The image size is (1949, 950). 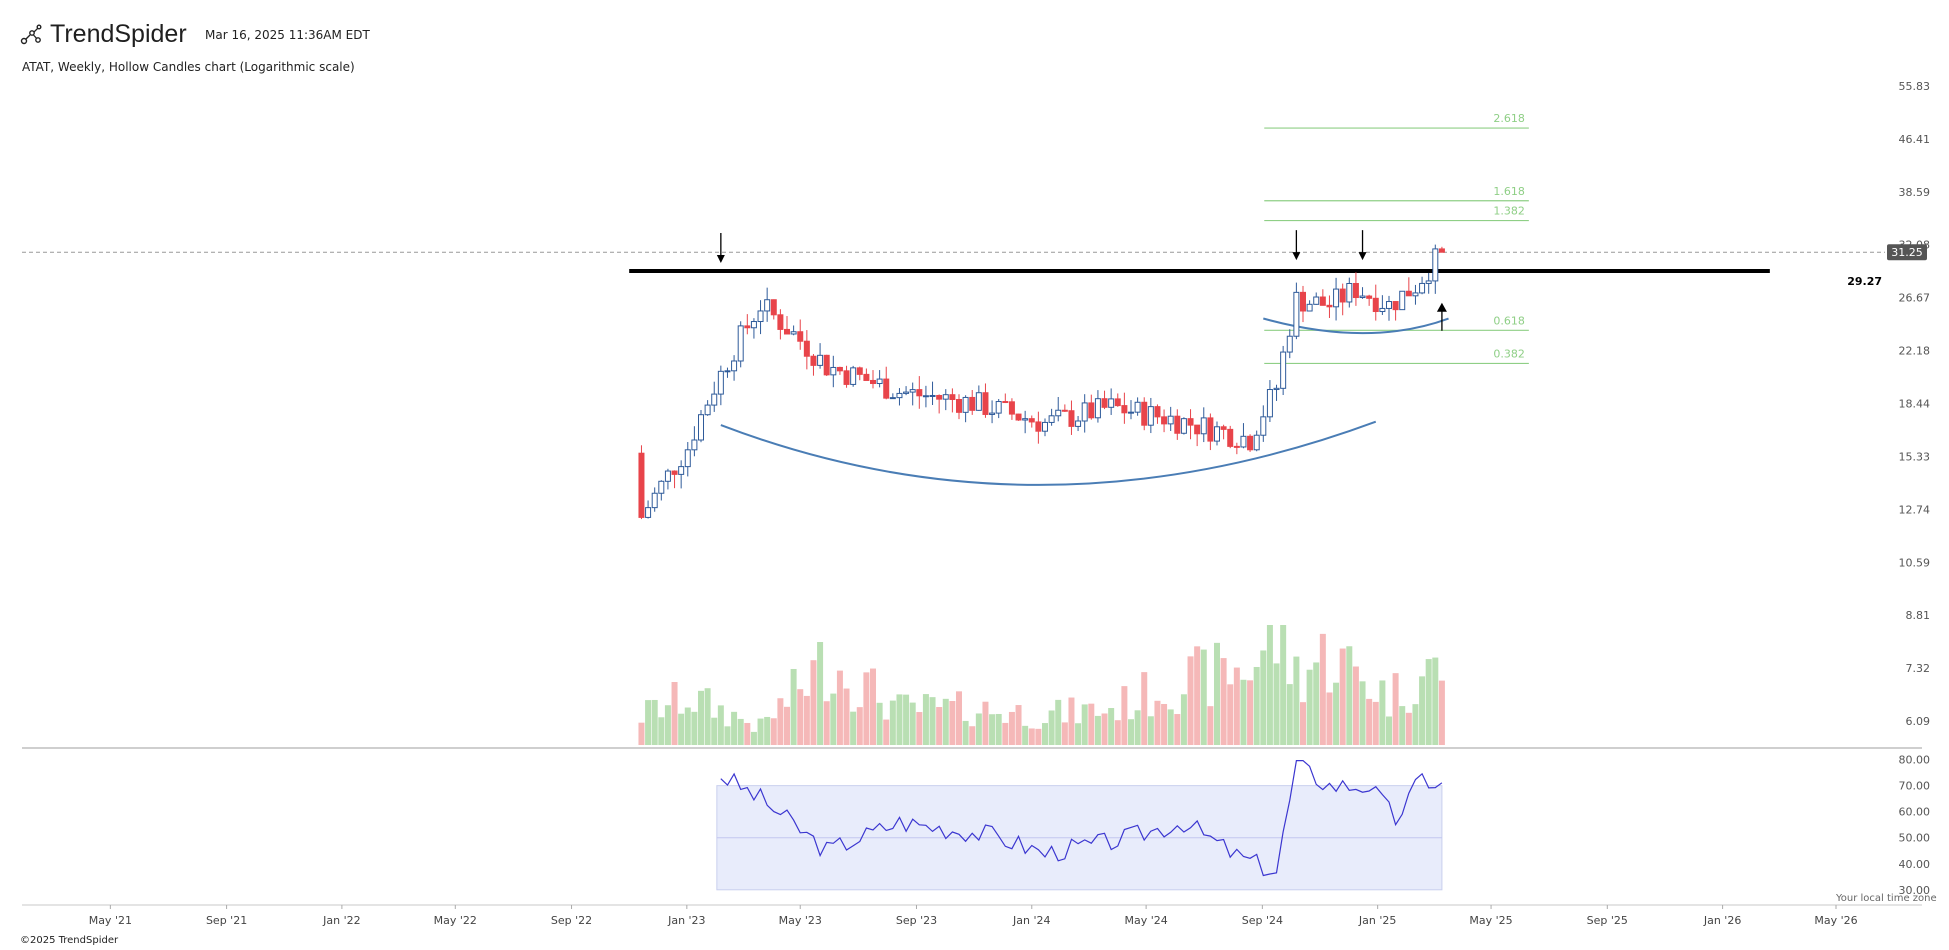 What do you see at coordinates (118, 34) in the screenshot?
I see `brand-name: TrendSpider` at bounding box center [118, 34].